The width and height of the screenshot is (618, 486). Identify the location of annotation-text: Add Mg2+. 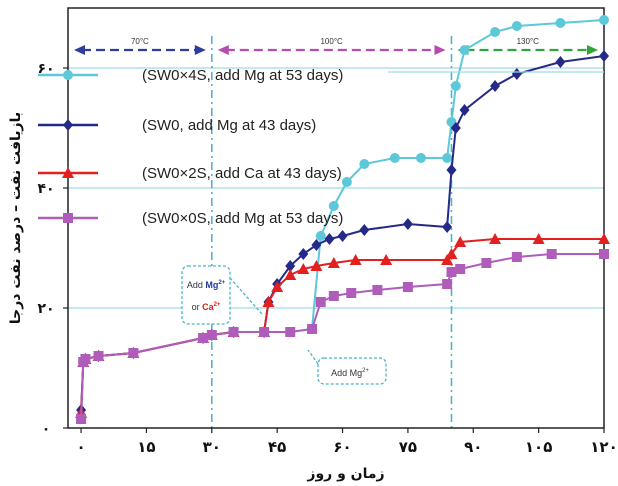
(350, 373).